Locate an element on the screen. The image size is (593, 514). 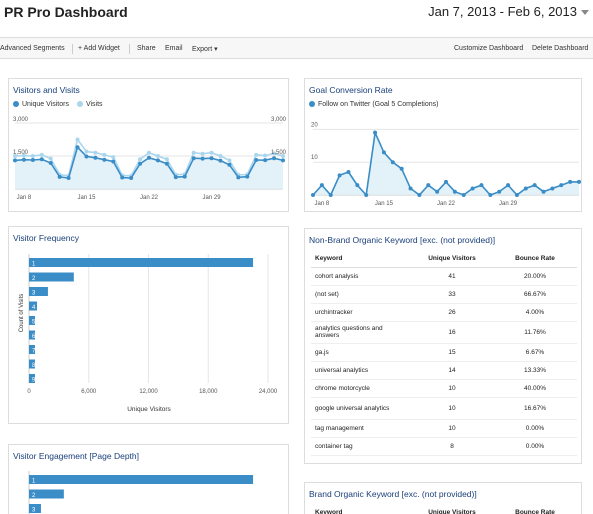
table-row: analytics questions and answers 16 11.76% is located at coordinates (444, 332).